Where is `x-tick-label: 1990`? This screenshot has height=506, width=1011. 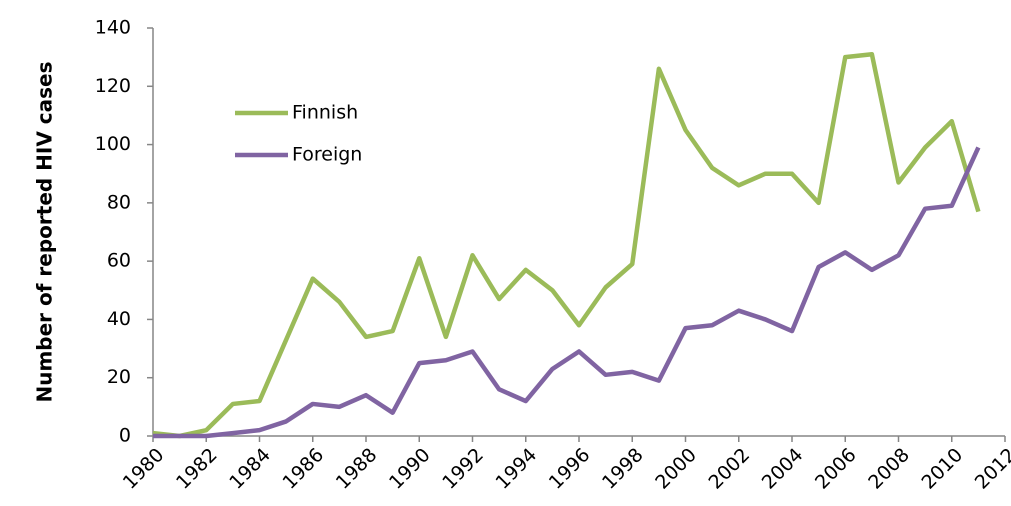
x-tick-label: 1990 is located at coordinates (410, 469).